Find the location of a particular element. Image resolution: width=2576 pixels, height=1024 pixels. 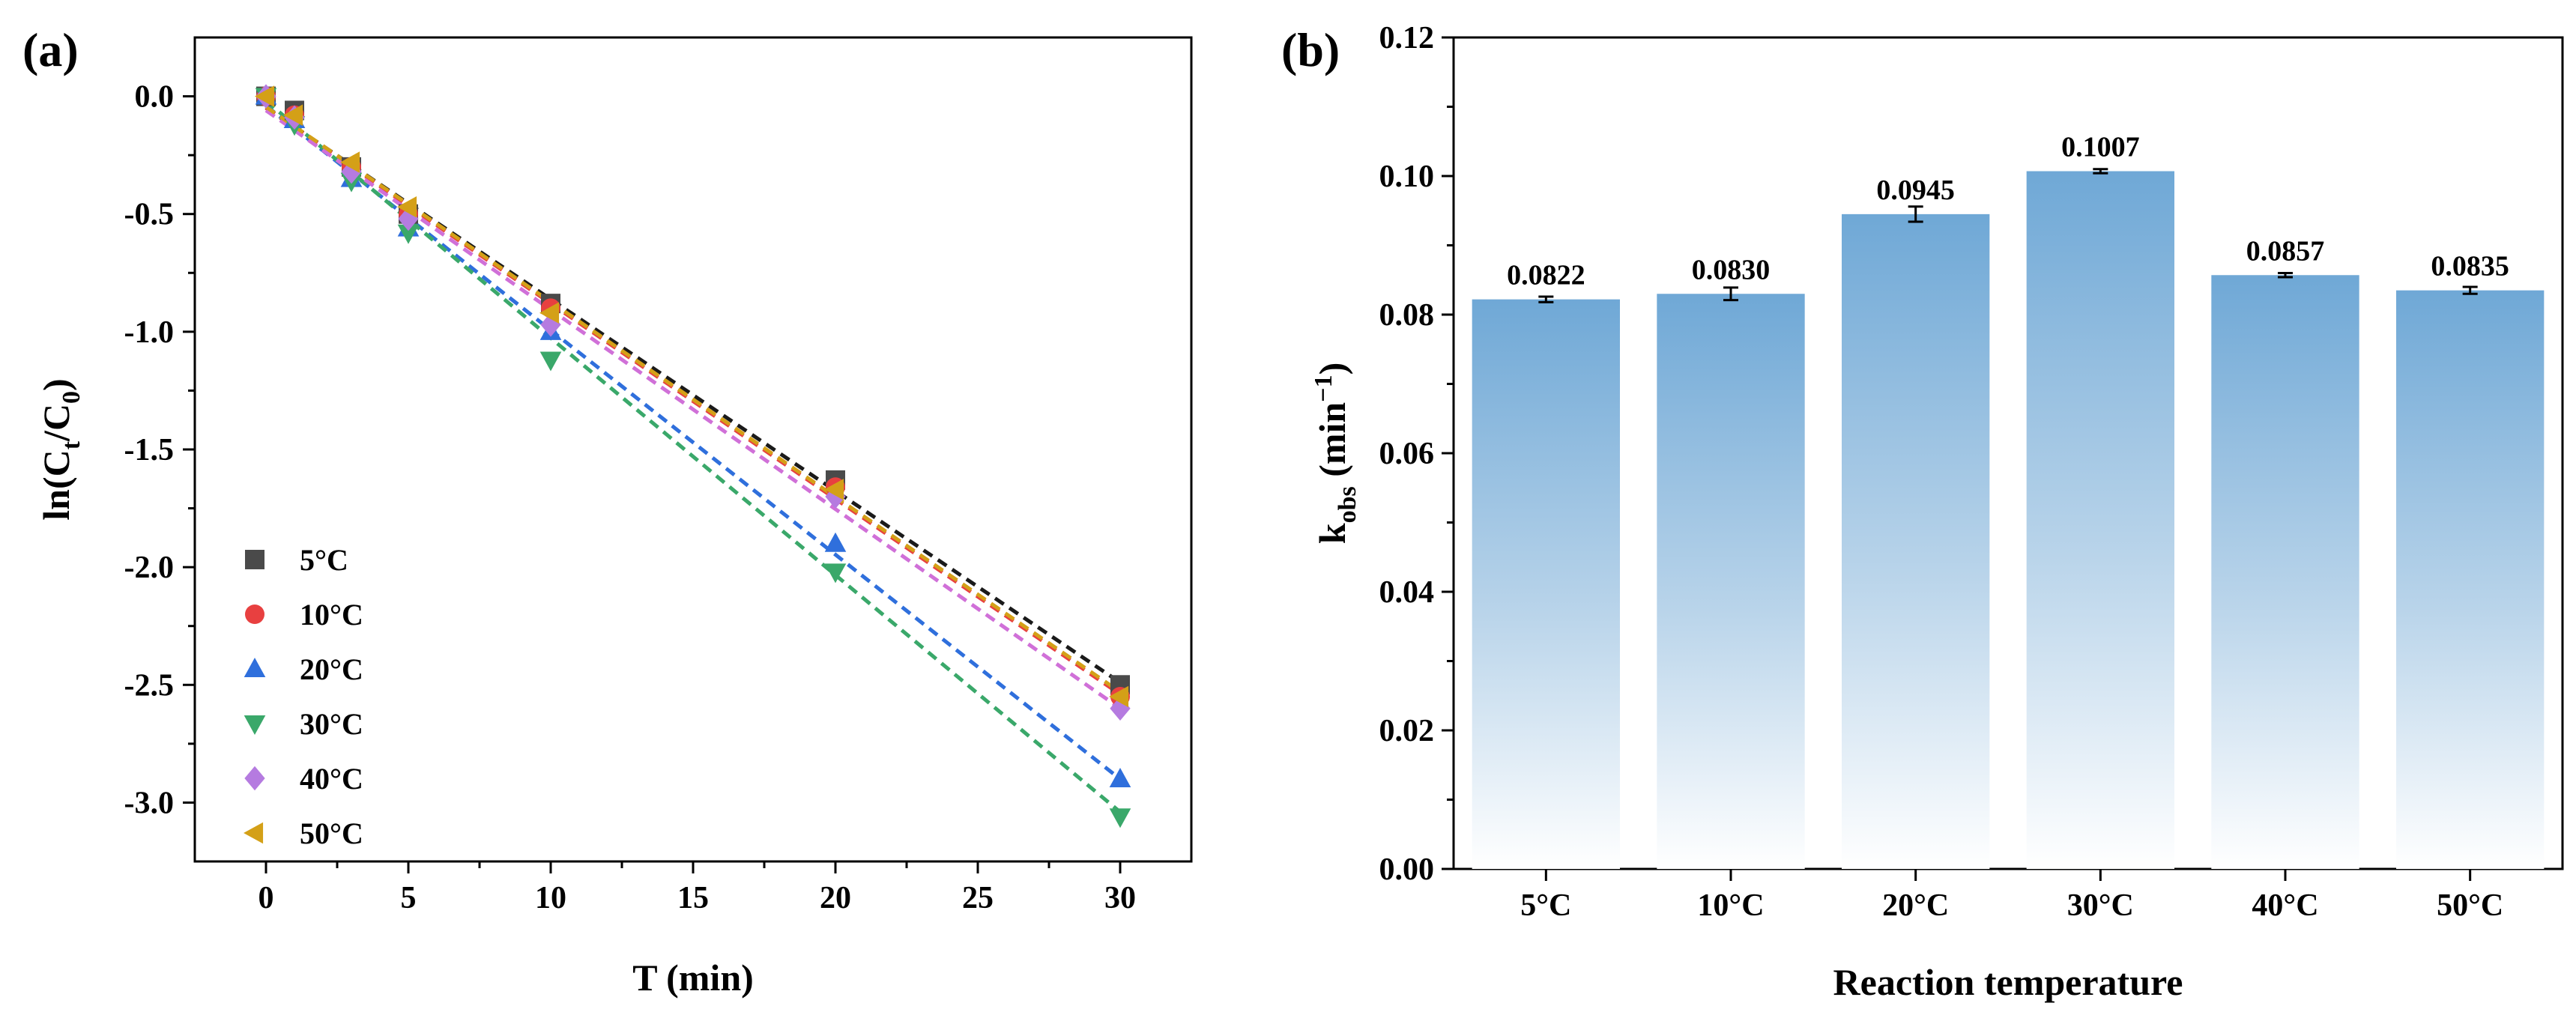

x-tick-label: 10 is located at coordinates (550, 898).